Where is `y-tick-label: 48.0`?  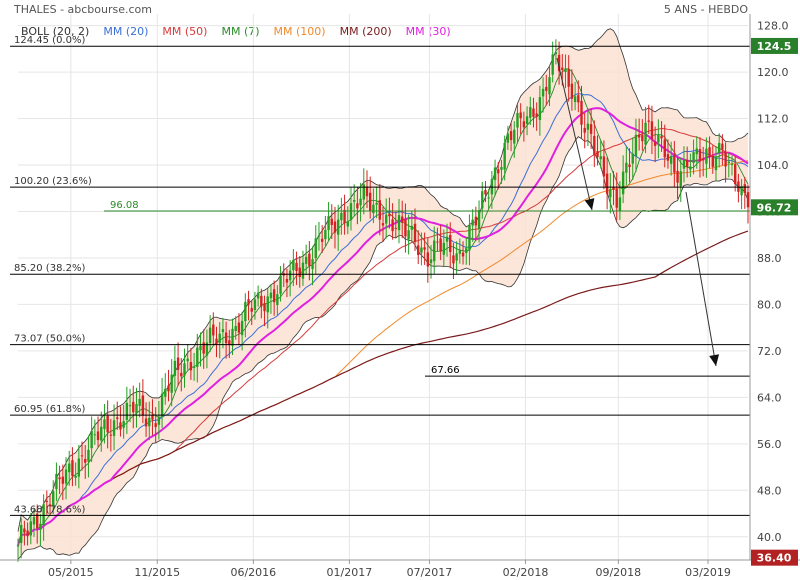
y-tick-label: 48.0 is located at coordinates (769, 490).